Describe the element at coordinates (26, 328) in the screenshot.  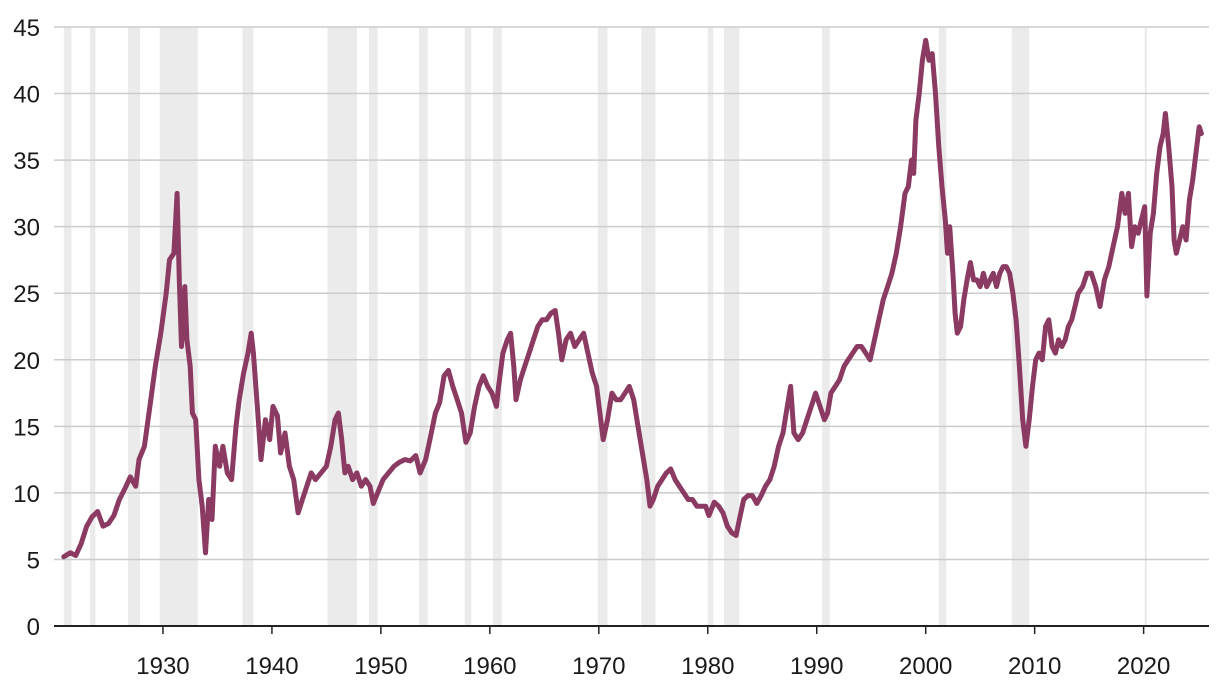
I see `y-tick-labels: 0 5 10 15 20 25 30 35 40 45` at that location.